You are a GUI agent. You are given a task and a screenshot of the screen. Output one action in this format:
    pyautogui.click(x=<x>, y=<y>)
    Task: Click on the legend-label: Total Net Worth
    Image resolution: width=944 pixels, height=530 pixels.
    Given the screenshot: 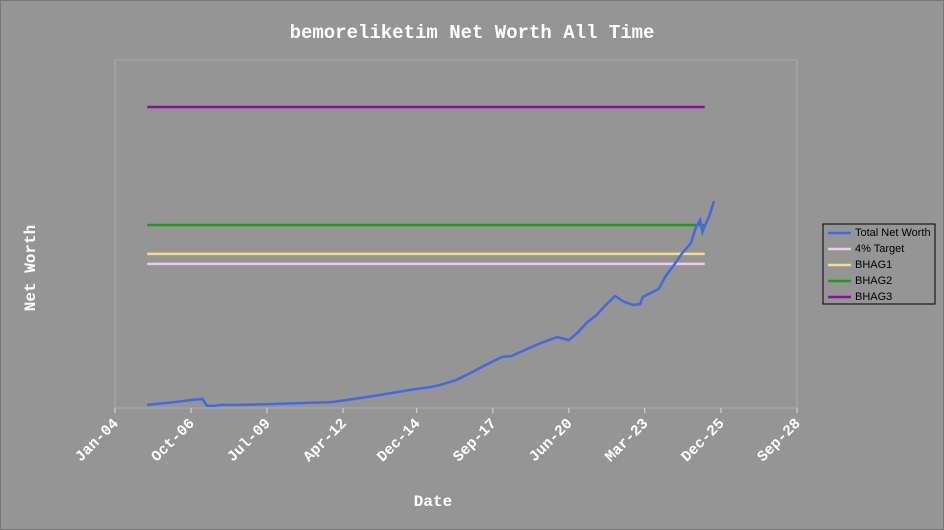 What is the action you would take?
    pyautogui.click(x=893, y=233)
    